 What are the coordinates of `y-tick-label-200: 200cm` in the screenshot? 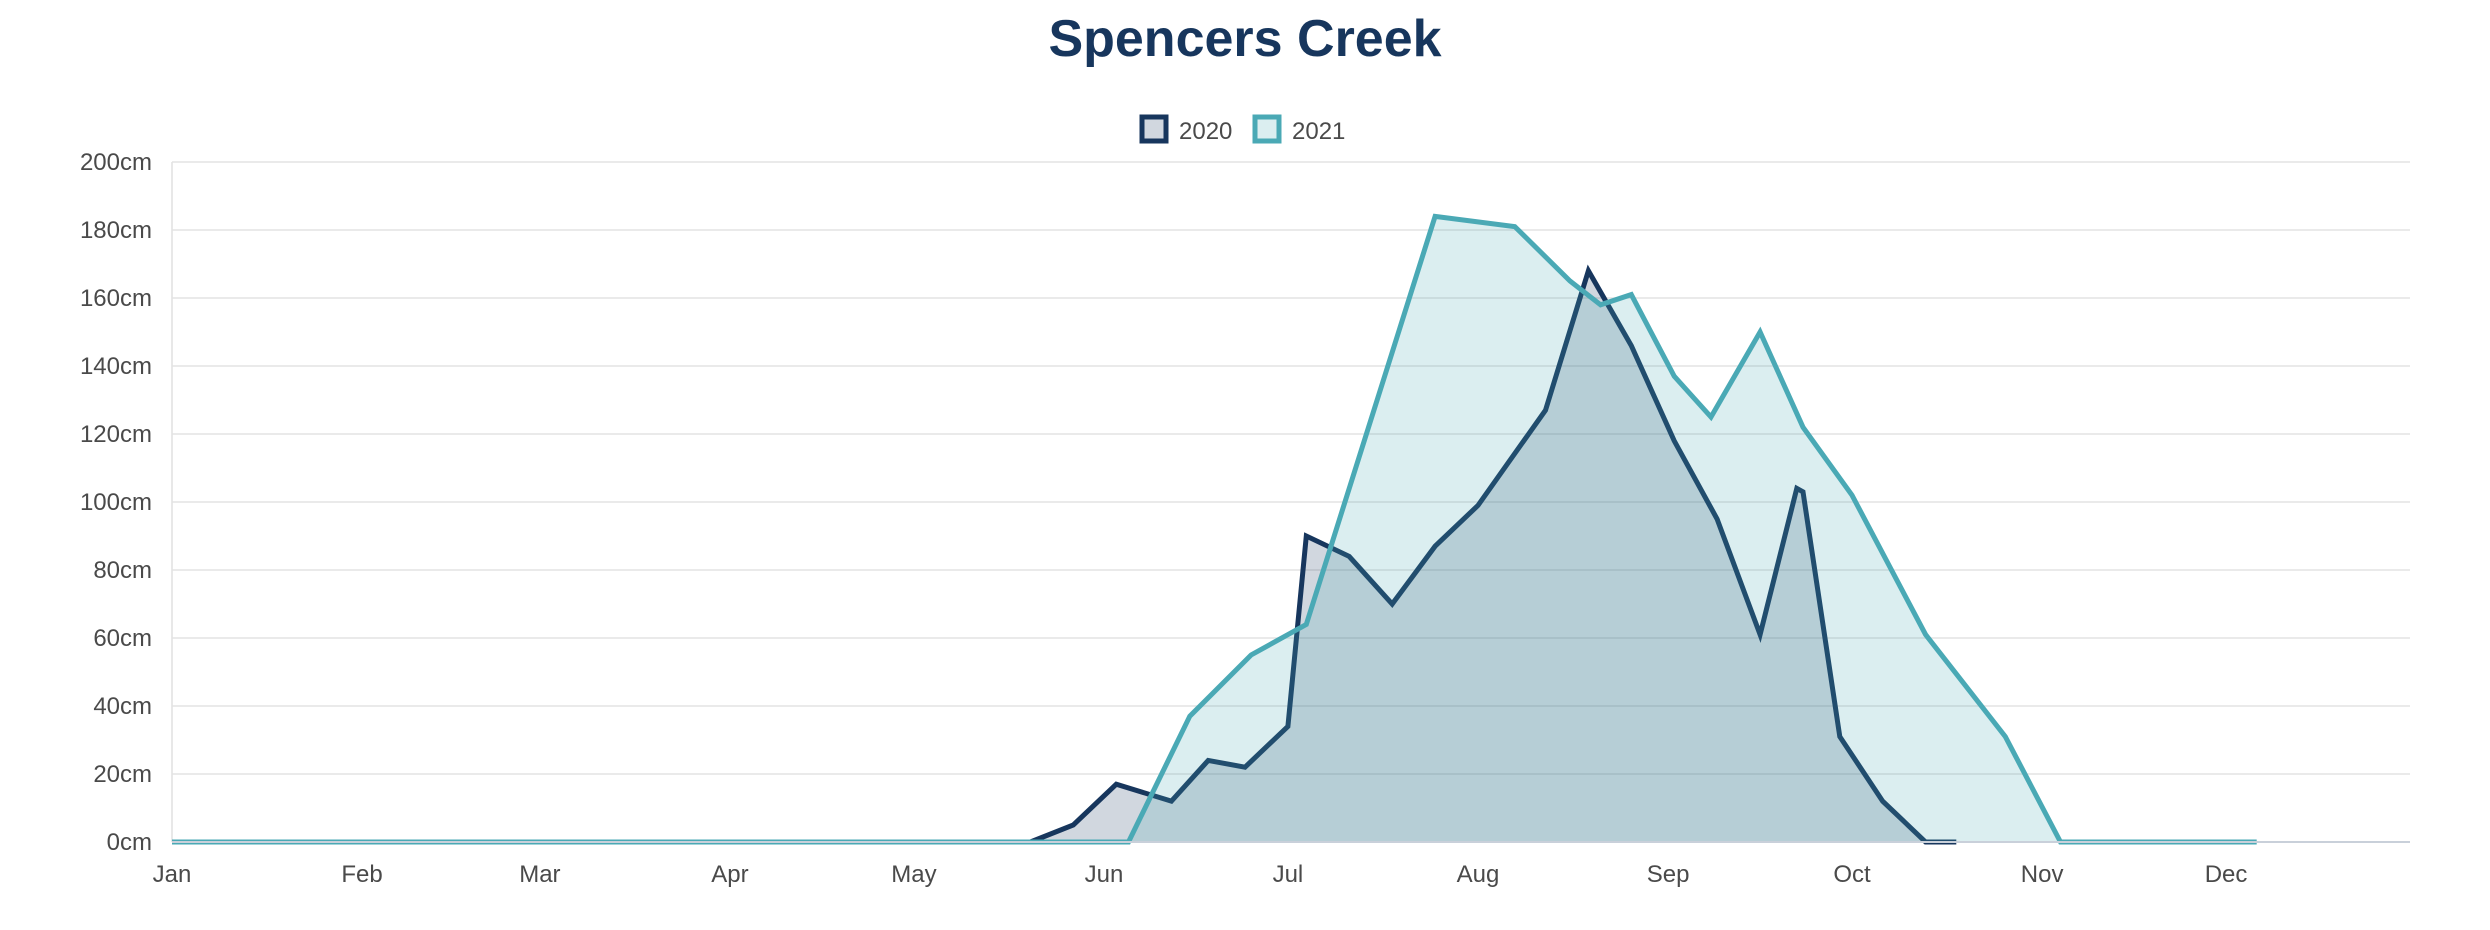 It's located at (116, 162).